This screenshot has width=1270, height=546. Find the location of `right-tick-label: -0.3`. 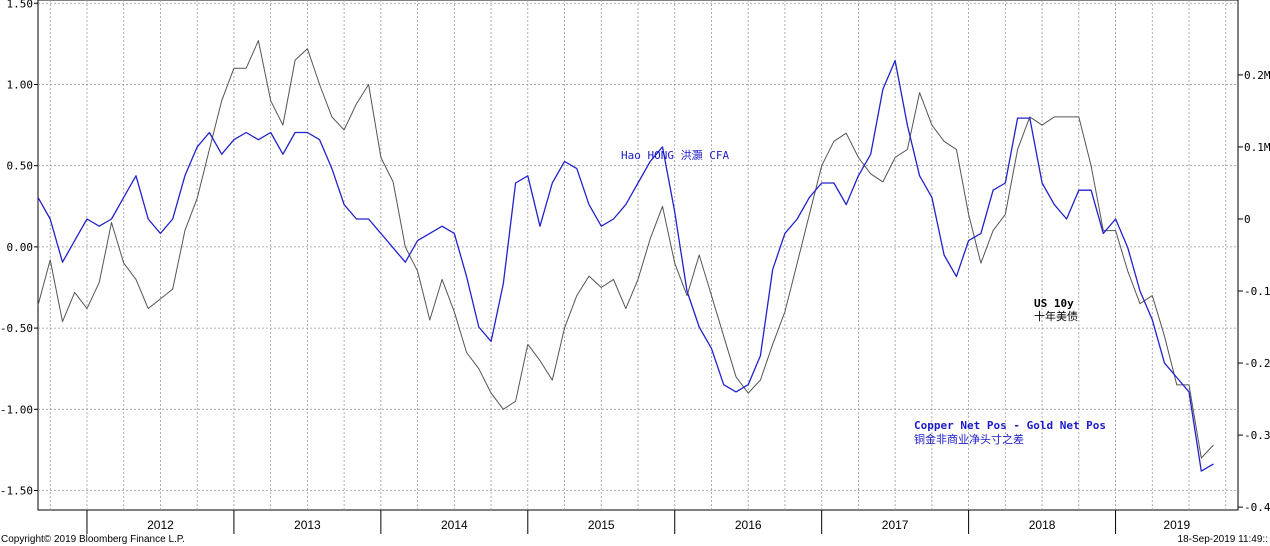

right-tick-label: -0.3 is located at coordinates (1257, 435).